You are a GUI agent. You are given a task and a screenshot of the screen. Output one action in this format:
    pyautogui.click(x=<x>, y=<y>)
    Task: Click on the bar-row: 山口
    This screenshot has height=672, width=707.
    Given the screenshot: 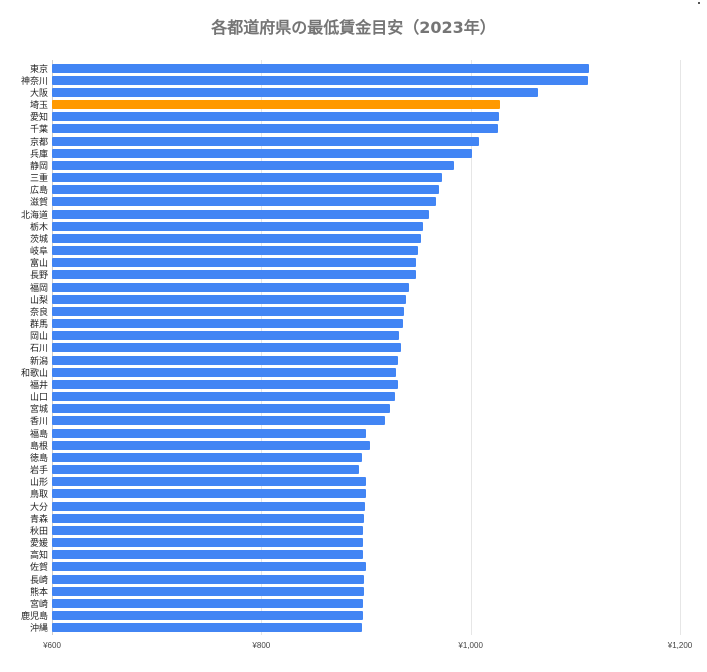 What is the action you would take?
    pyautogui.click(x=198, y=397)
    